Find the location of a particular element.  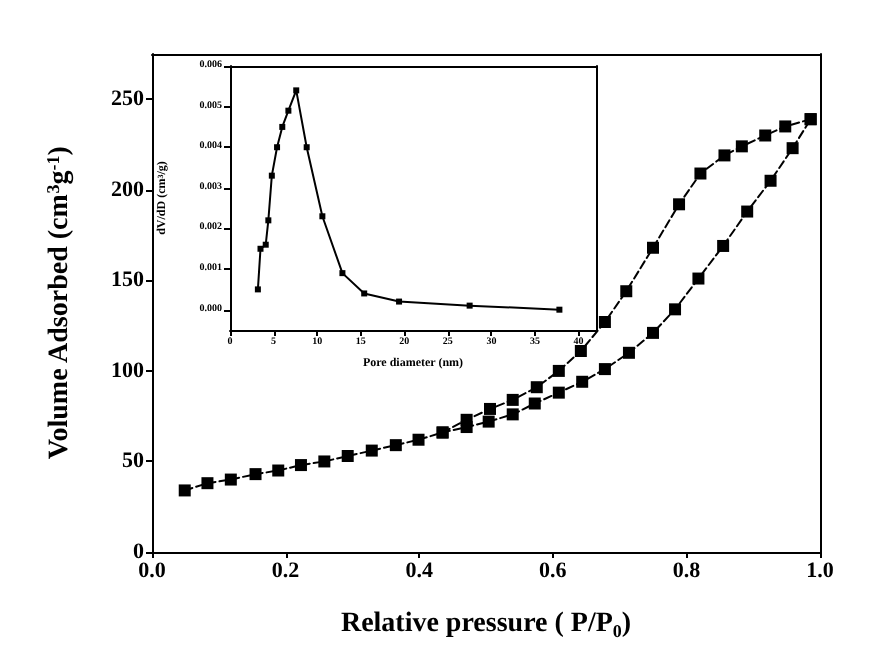

x-tick-label: 1.0 is located at coordinates (820, 571).